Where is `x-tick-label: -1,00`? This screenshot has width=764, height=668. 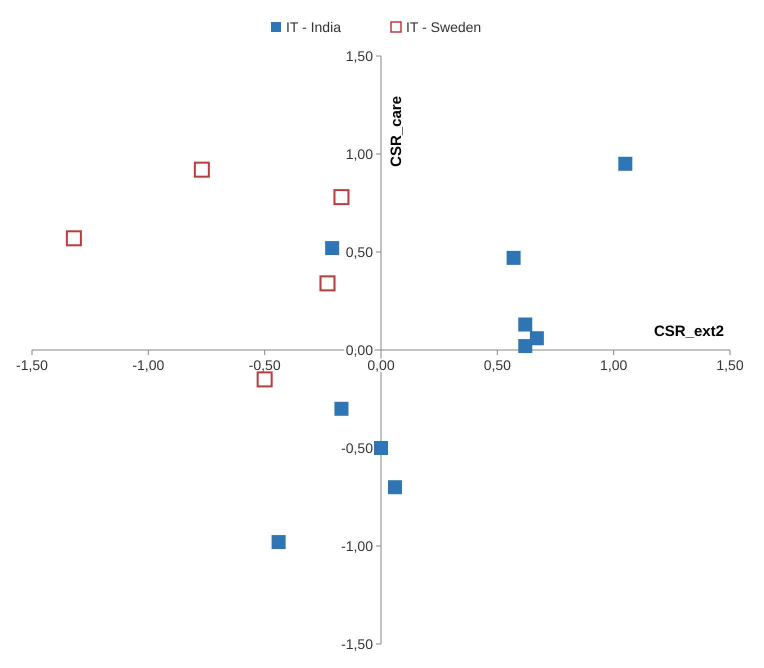
x-tick-label: -1,00 is located at coordinates (148, 365).